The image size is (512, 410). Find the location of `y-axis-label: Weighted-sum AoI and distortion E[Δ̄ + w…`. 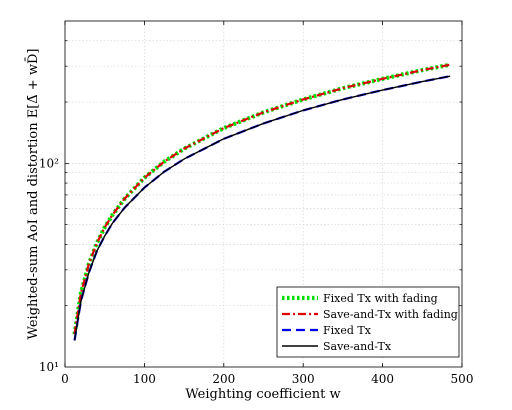

y-axis-label: Weighted-sum AoI and distortion E[Δ̄ + w… is located at coordinates (33, 194).